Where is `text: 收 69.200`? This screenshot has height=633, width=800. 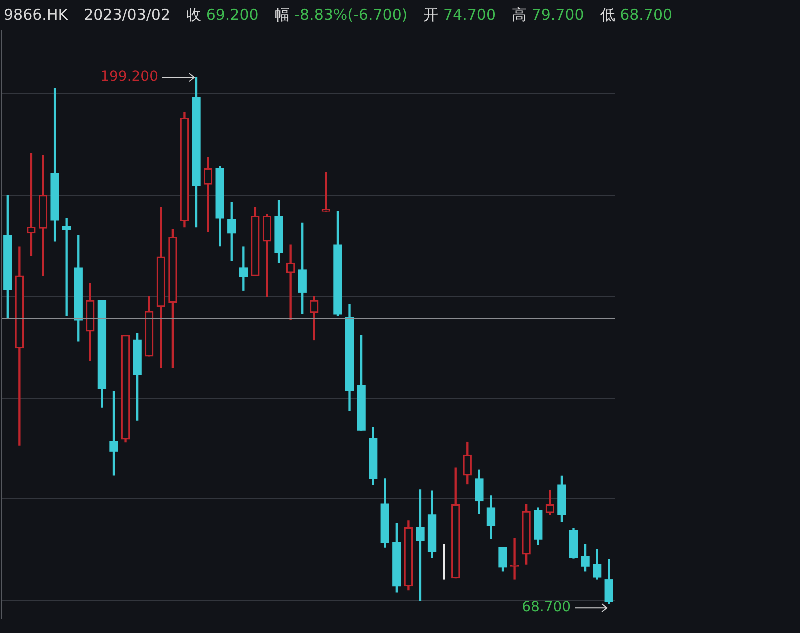 text: 收 69.200 is located at coordinates (222, 15).